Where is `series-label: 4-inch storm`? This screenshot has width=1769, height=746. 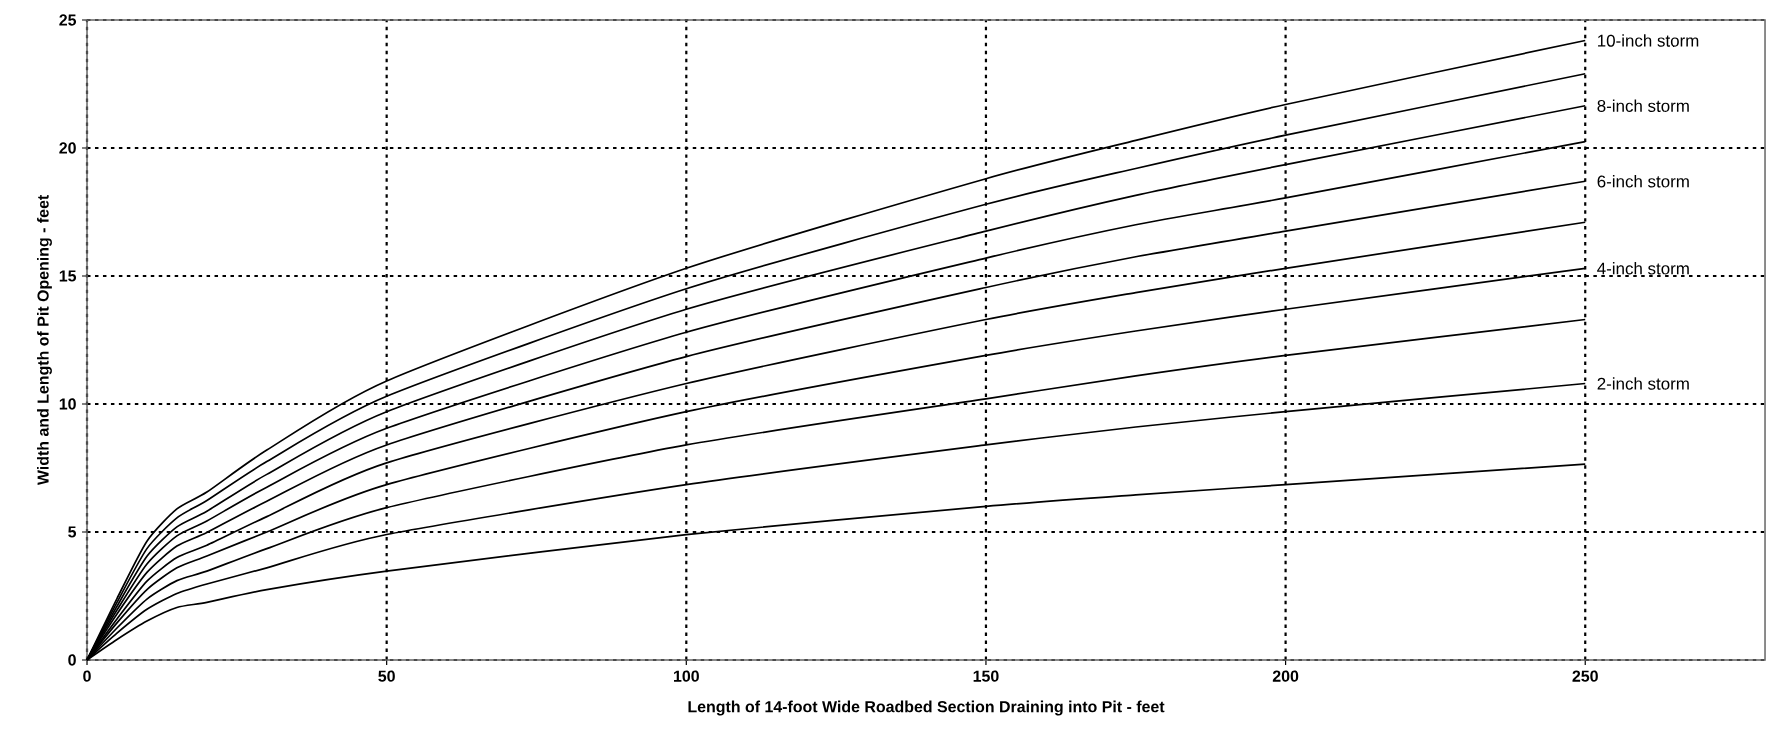
series-label: 4-inch storm is located at coordinates (1643, 268).